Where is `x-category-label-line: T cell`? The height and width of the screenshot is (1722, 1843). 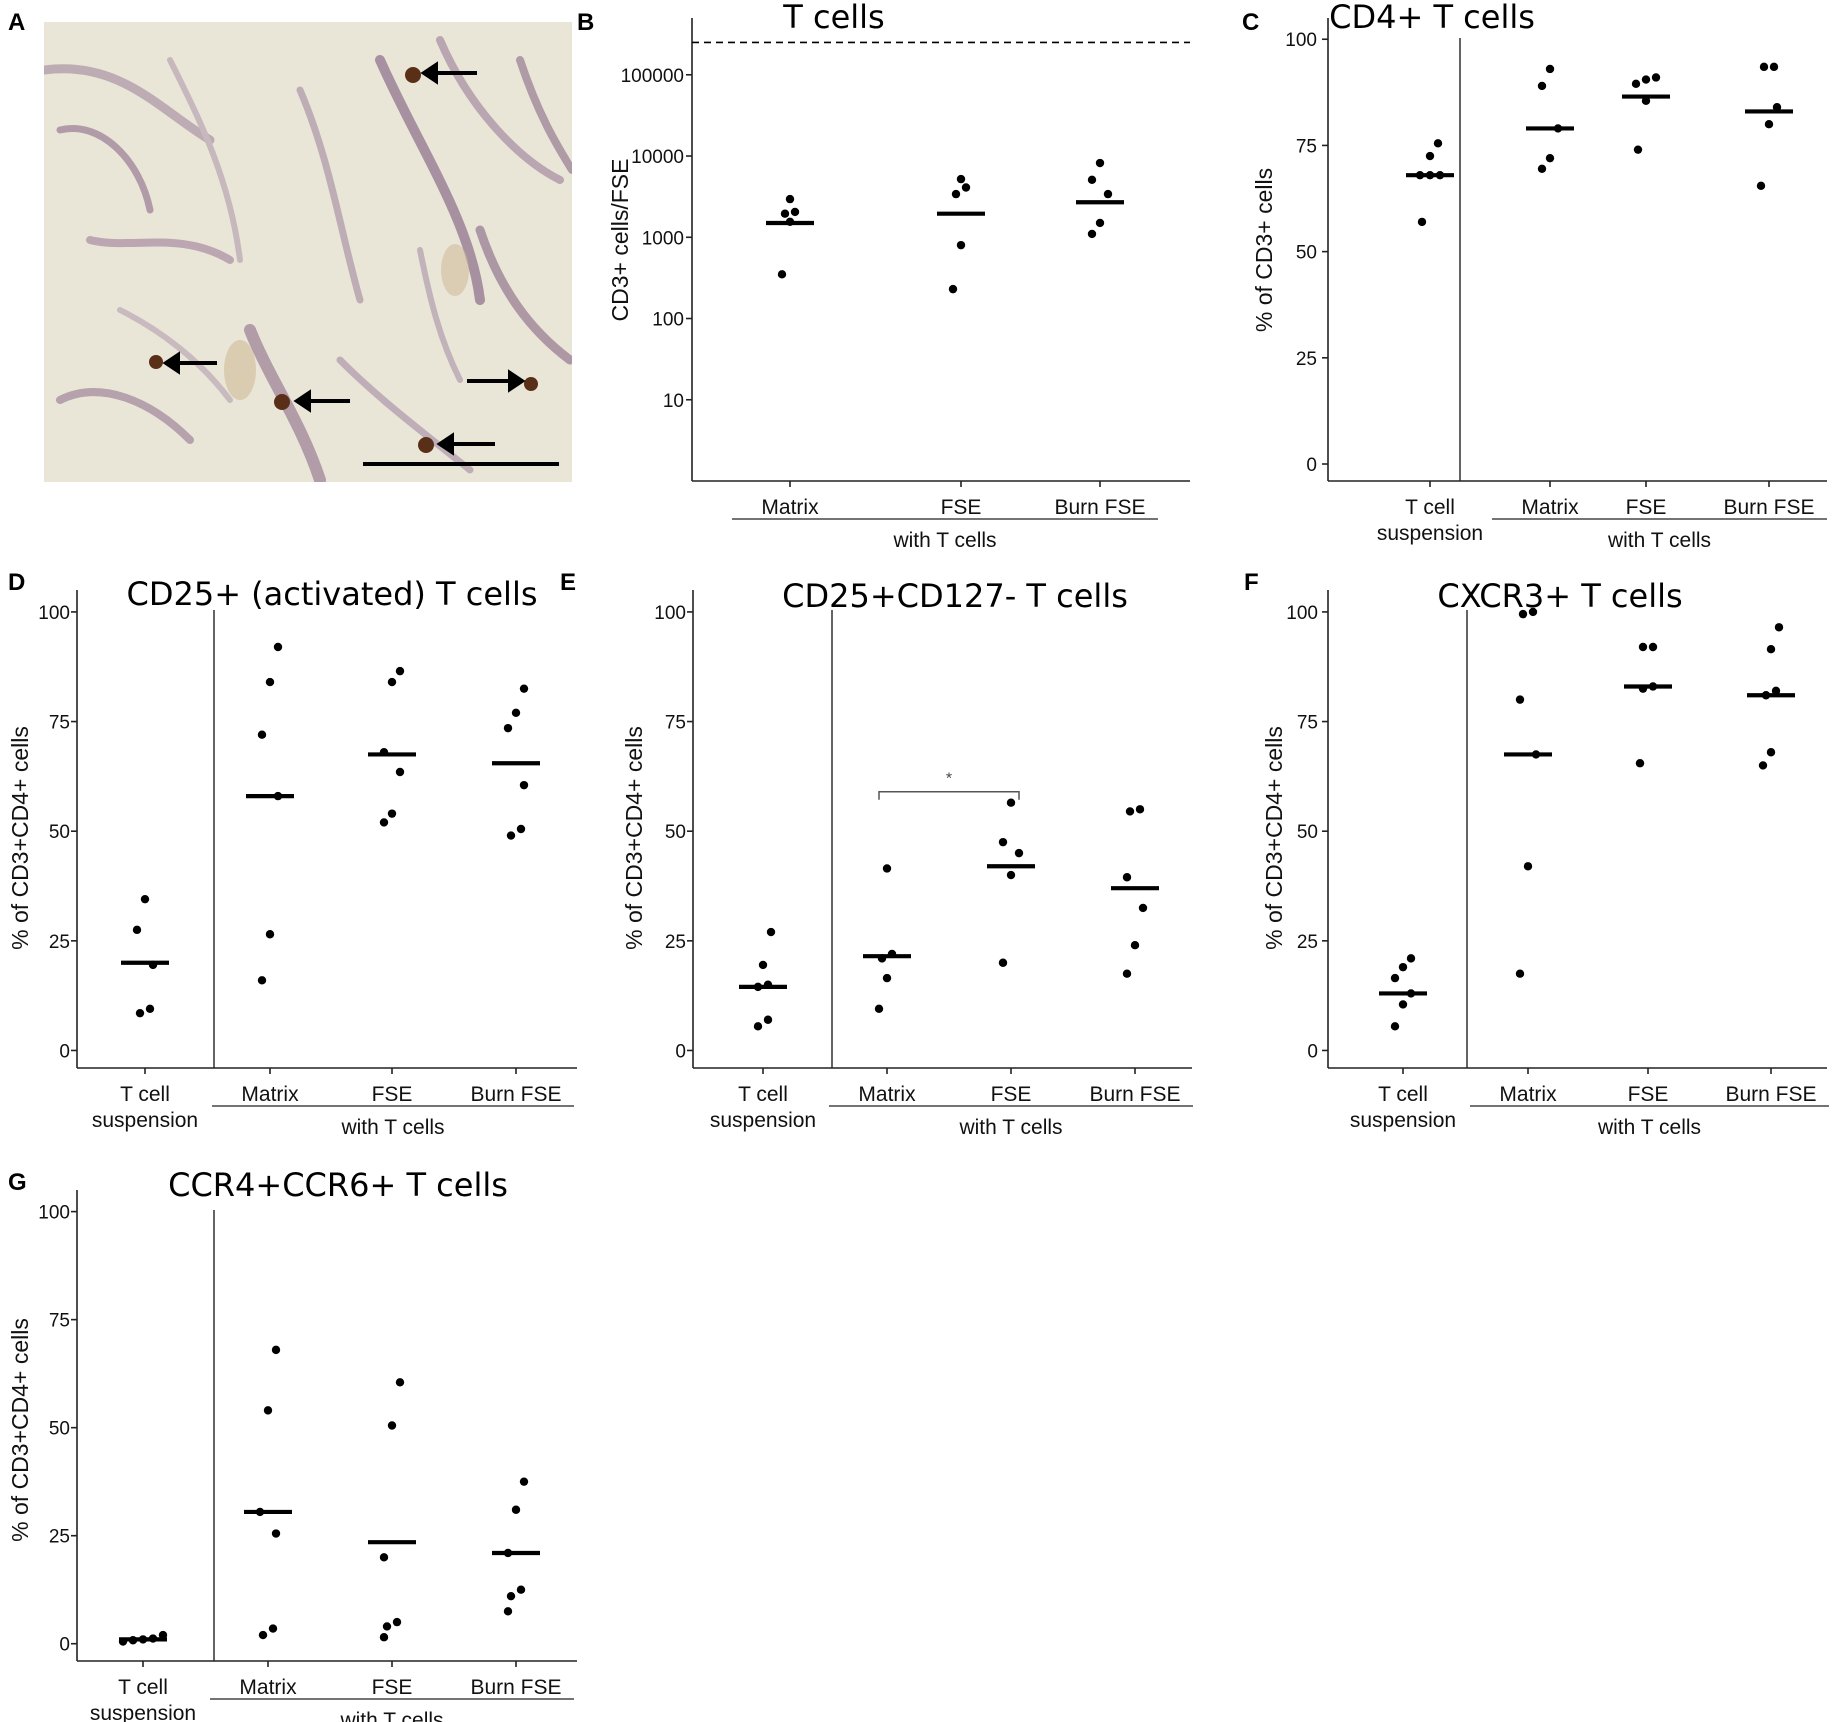
x-category-label-line: T cell is located at coordinates (143, 1687).